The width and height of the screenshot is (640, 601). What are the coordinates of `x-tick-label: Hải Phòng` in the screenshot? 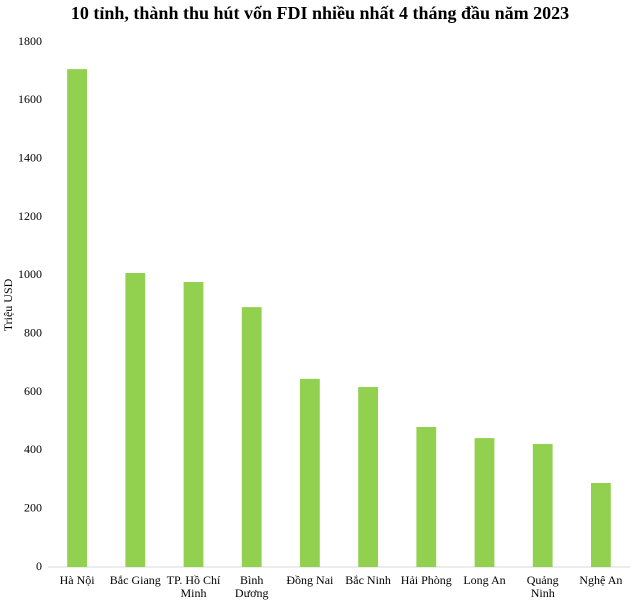 It's located at (426, 580).